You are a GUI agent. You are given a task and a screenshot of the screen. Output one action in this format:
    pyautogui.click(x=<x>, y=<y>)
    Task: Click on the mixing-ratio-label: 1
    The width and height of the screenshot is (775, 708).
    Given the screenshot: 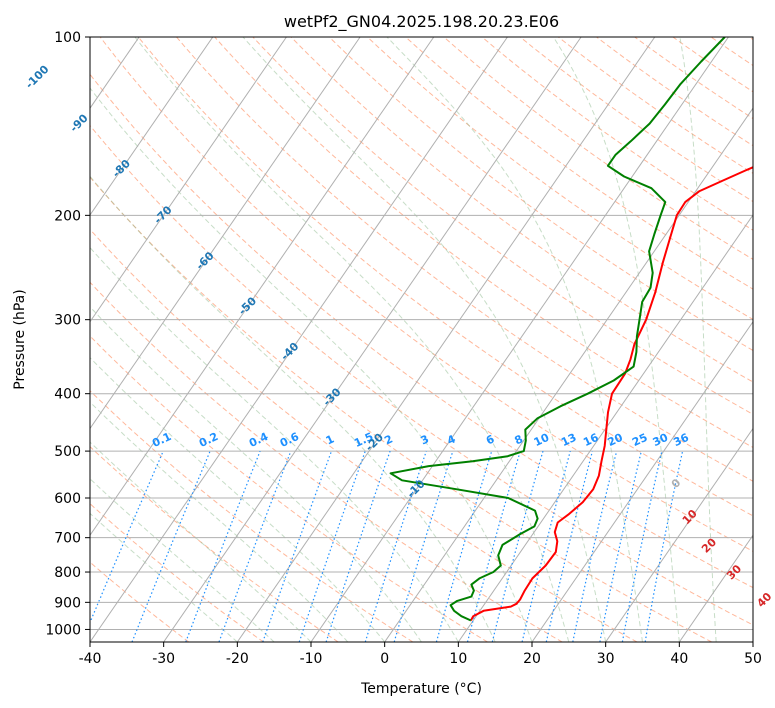 What is the action you would take?
    pyautogui.click(x=330, y=439)
    